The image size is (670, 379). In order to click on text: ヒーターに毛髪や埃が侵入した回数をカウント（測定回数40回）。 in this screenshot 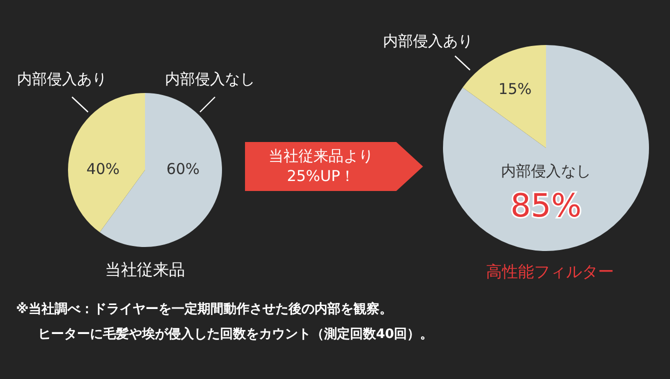, I will do `click(235, 335)`.